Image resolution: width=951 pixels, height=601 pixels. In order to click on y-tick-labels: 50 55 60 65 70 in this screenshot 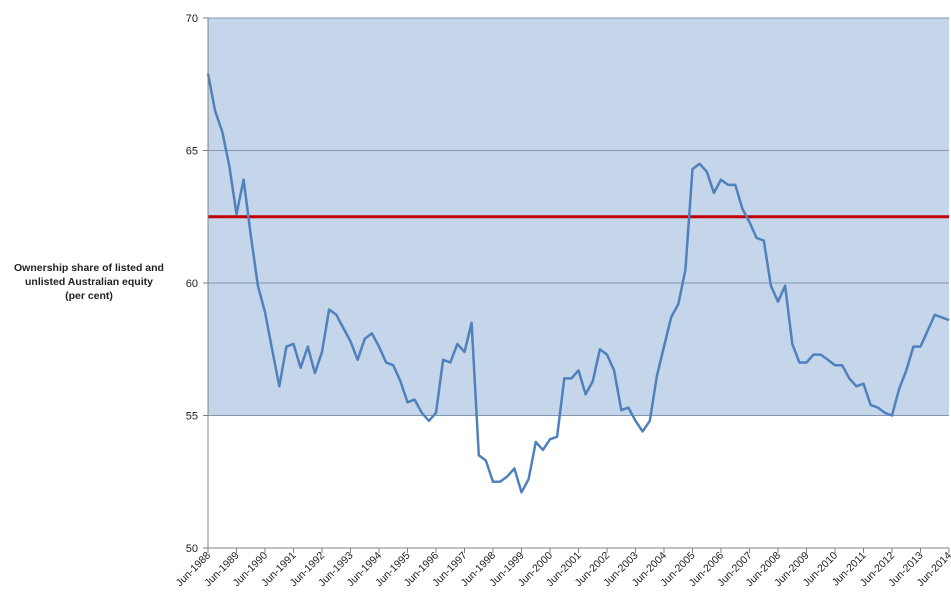, I will do `click(192, 284)`.